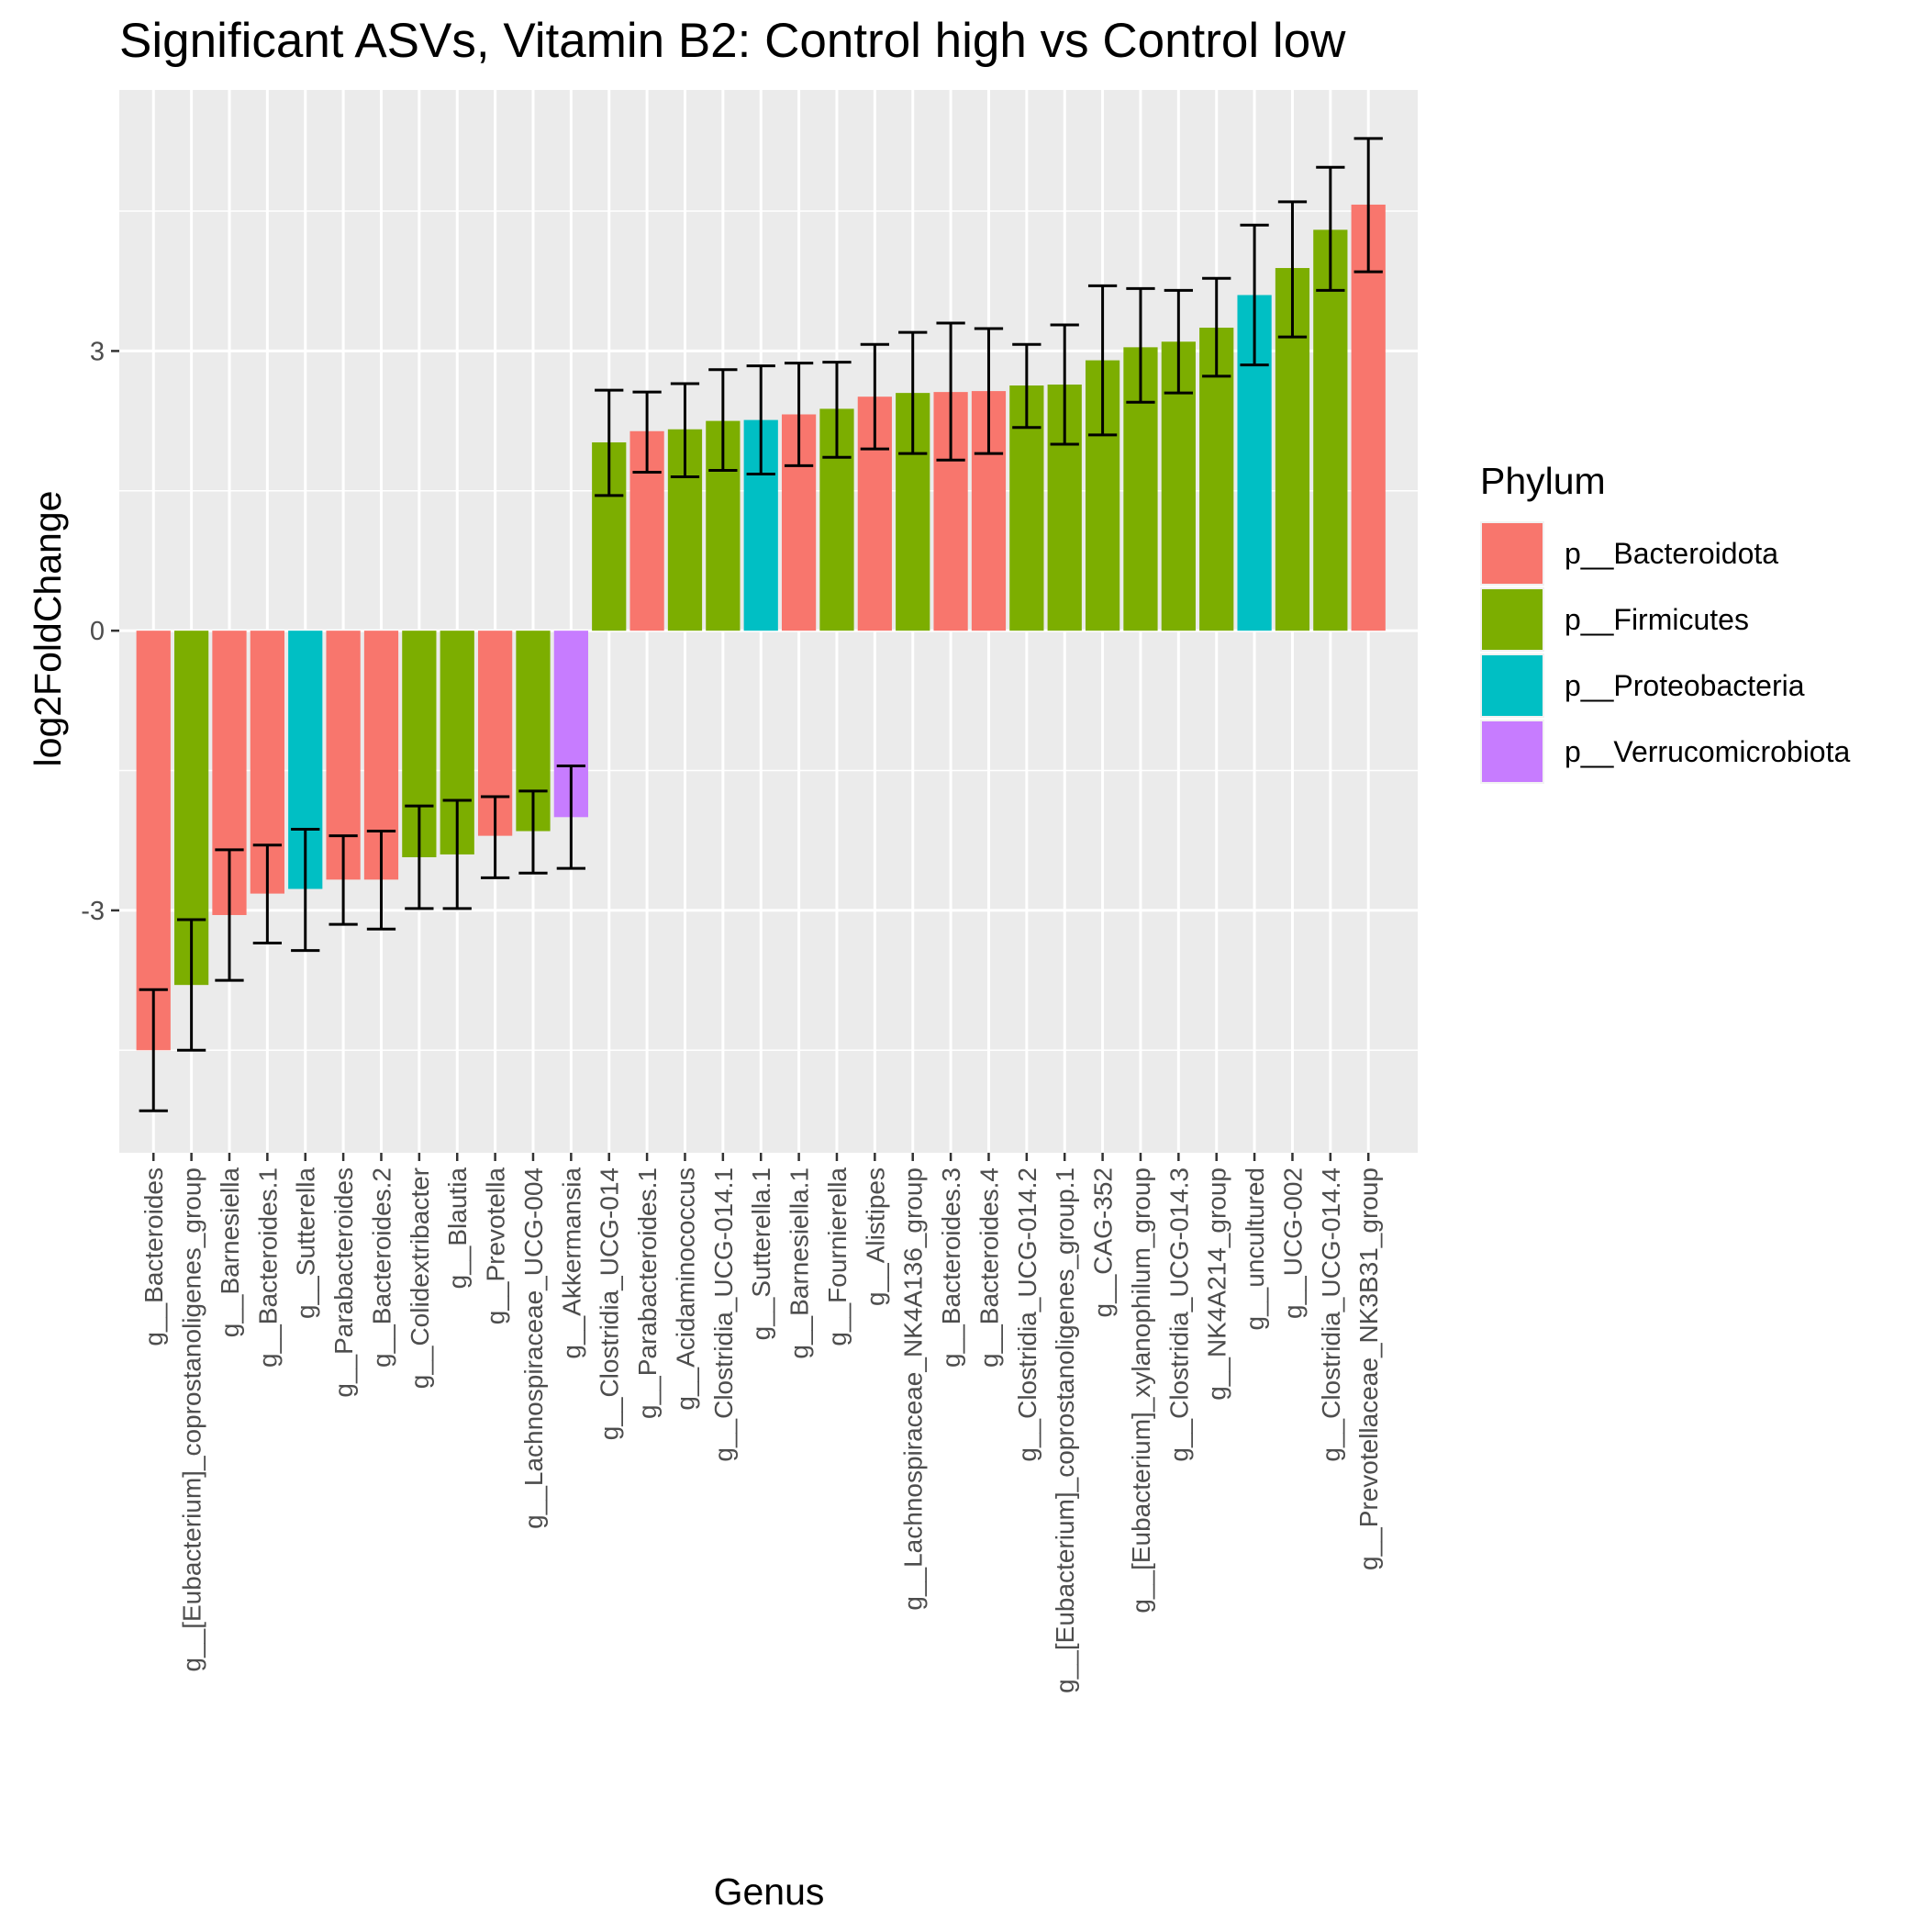  What do you see at coordinates (1103, 1242) in the screenshot?
I see `x-tick-label: g__CAG-352` at bounding box center [1103, 1242].